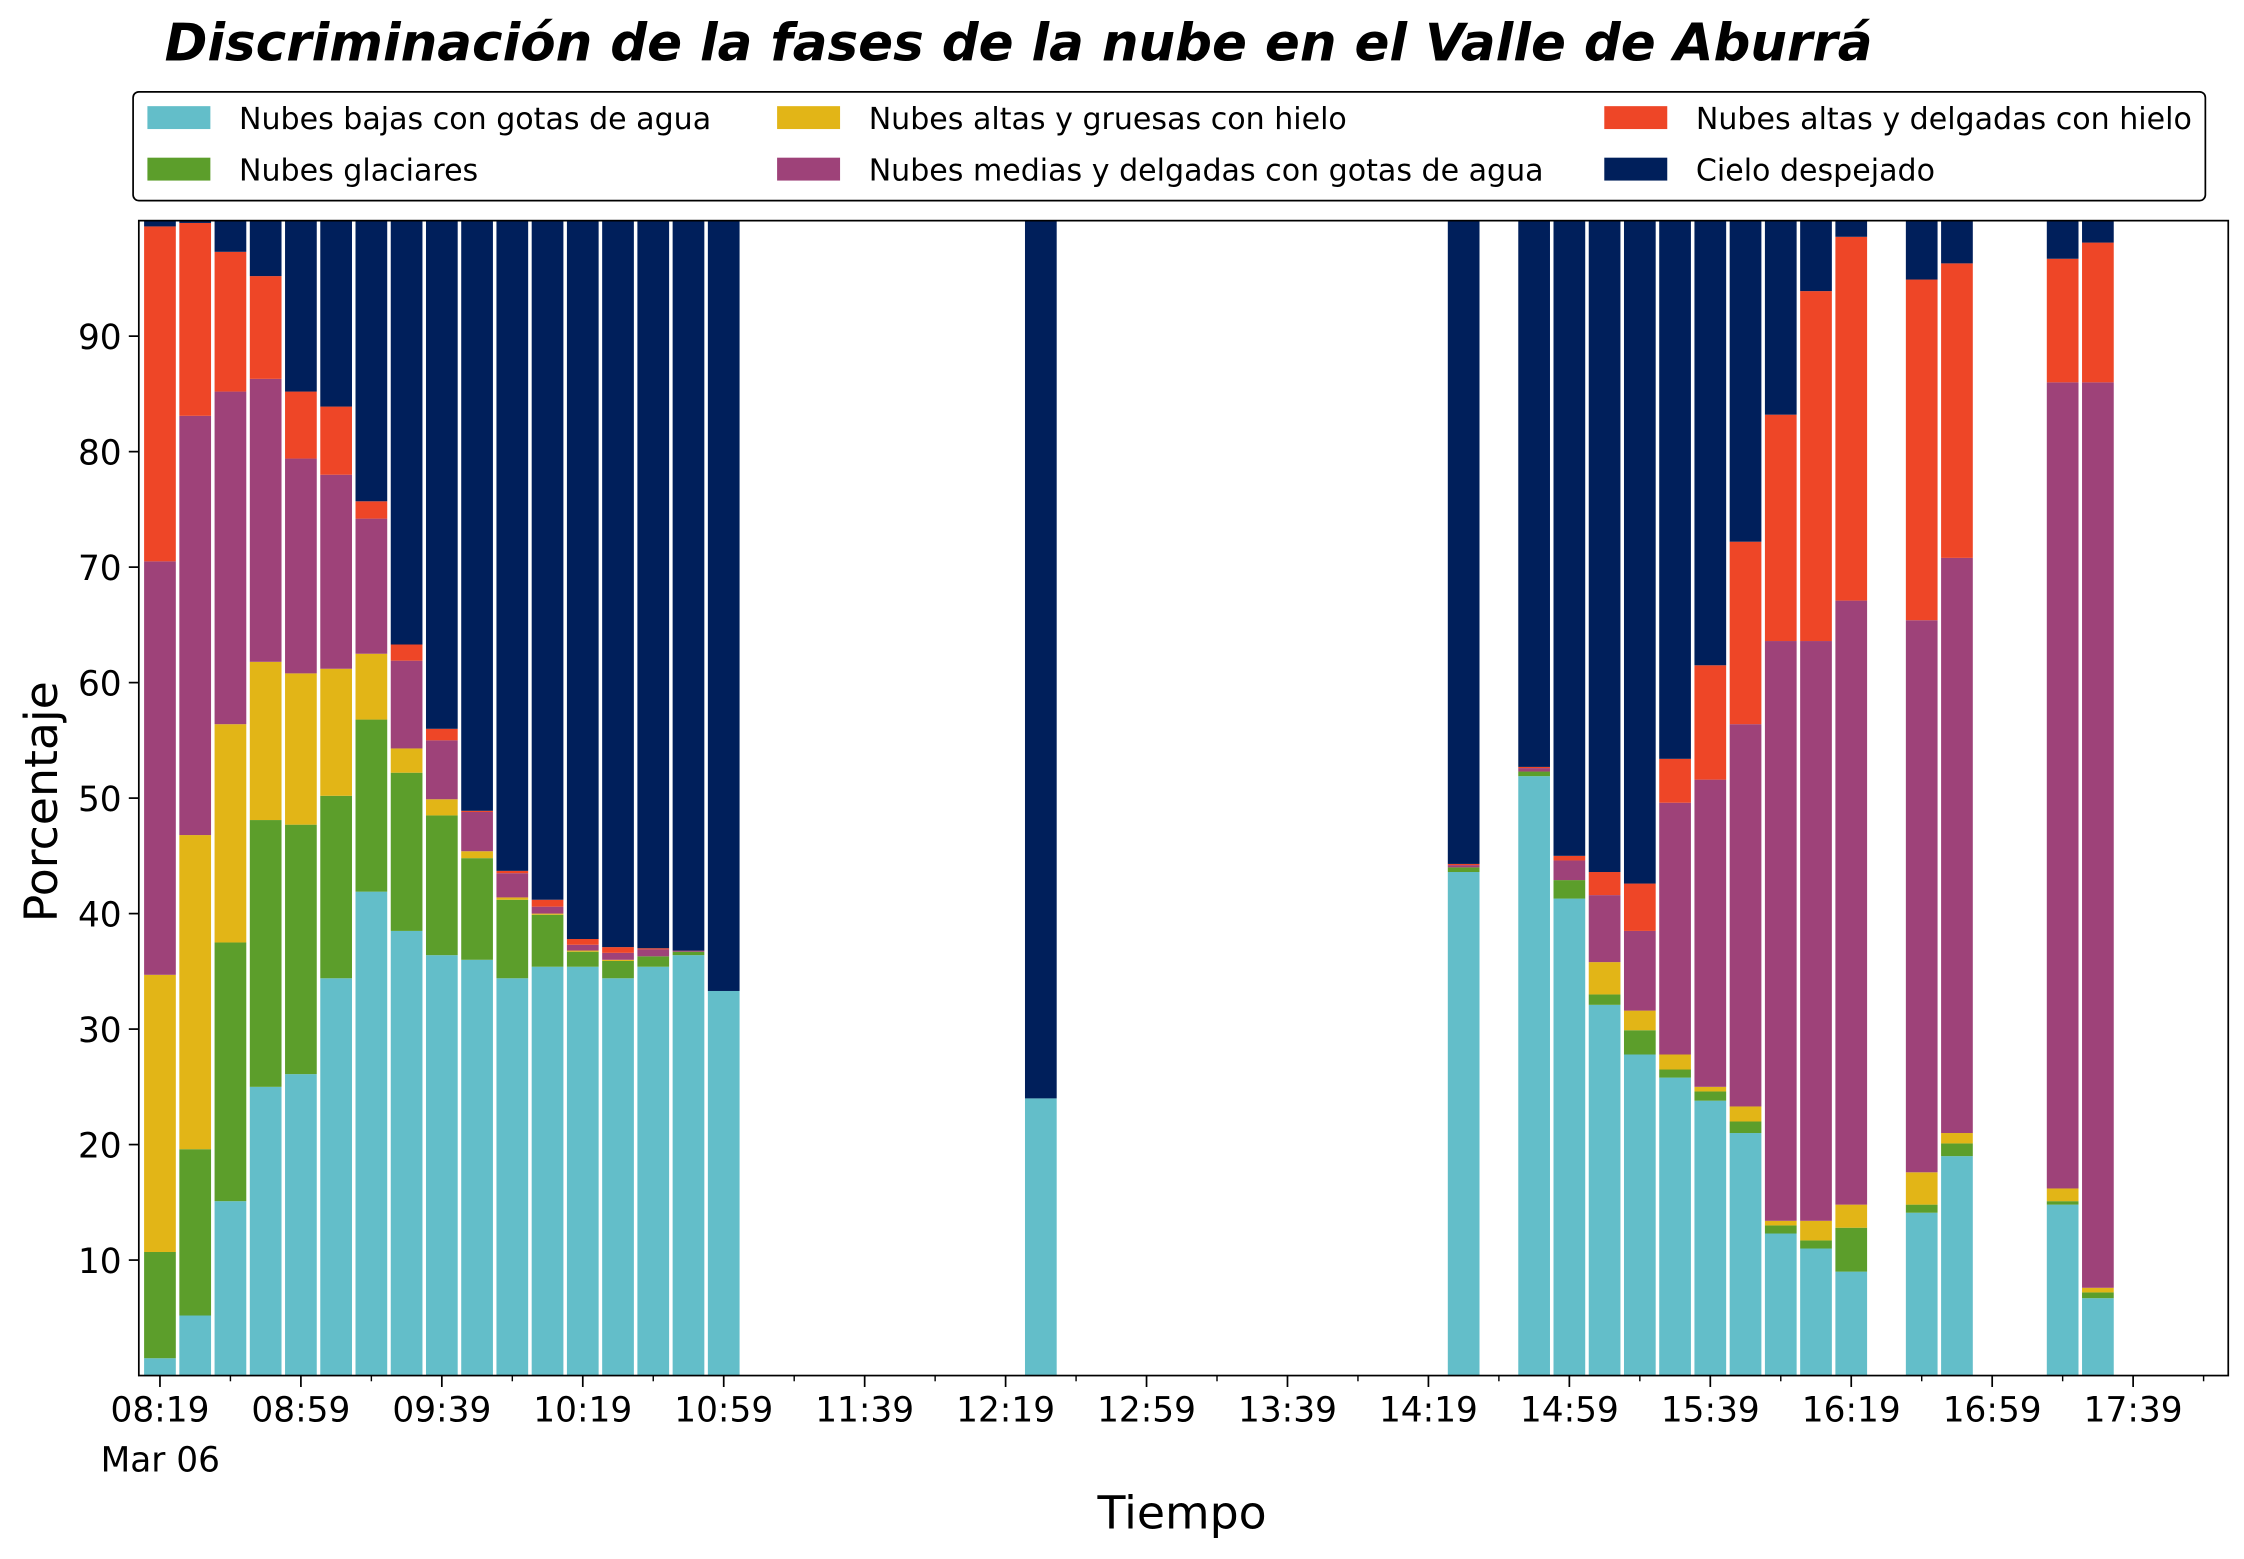  I want to click on legend-label: Nubes bajas con gotas de agua, so click(475, 119).